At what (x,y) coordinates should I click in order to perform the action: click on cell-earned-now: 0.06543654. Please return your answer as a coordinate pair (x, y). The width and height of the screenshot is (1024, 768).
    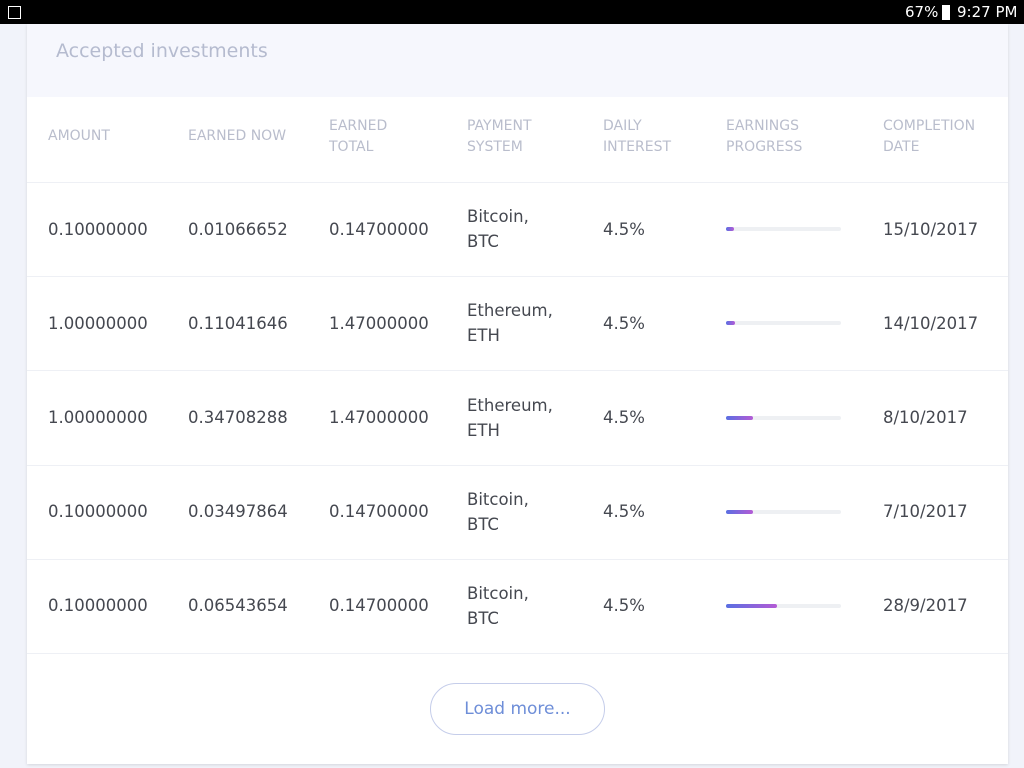
    Looking at the image, I should click on (238, 606).